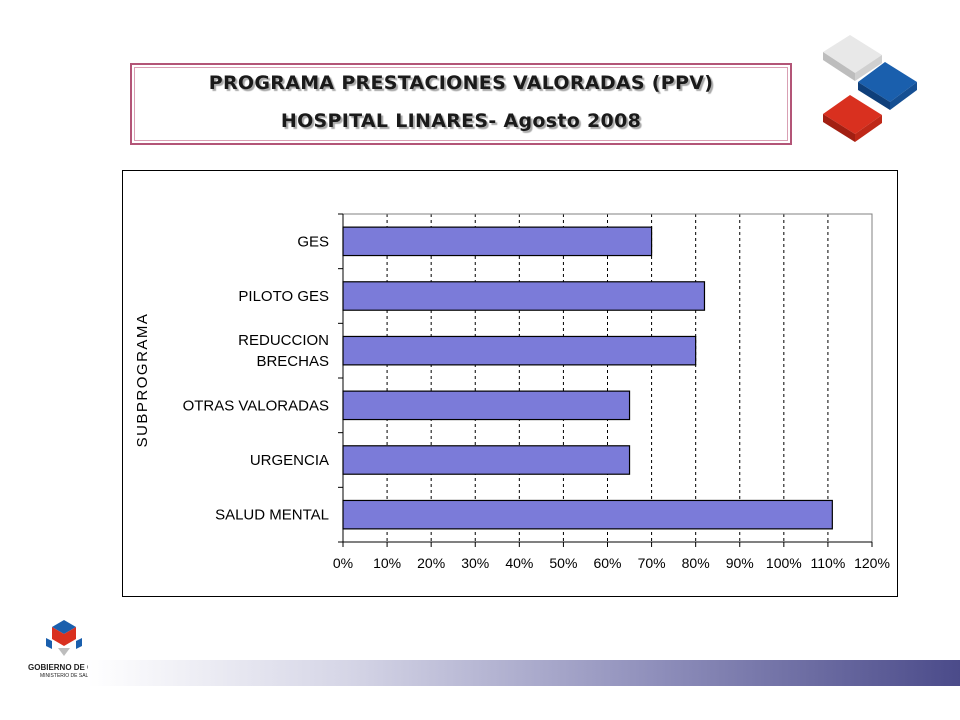 This screenshot has height=720, width=960. What do you see at coordinates (431, 563) in the screenshot?
I see `x-tick-label: 20%` at bounding box center [431, 563].